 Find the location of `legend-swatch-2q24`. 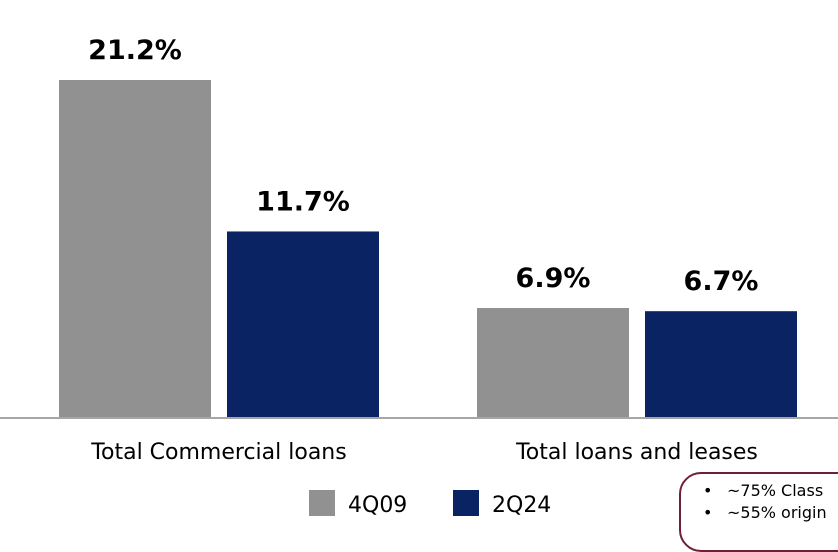

legend-swatch-2q24 is located at coordinates (466, 503).